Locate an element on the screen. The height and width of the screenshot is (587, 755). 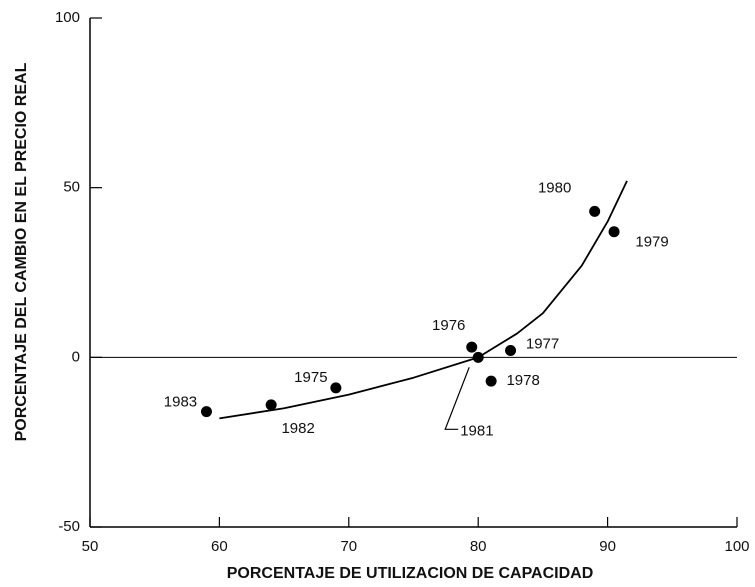
point-label: 1980 is located at coordinates (554, 187).